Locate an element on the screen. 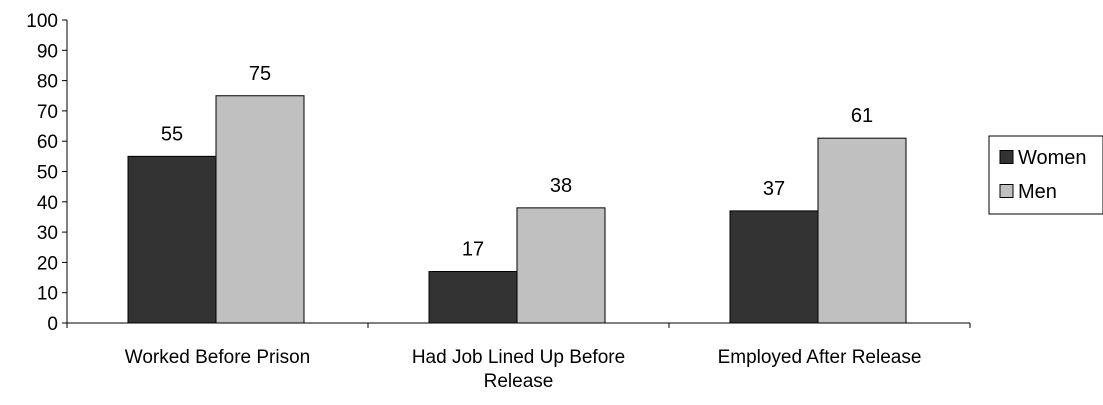  legend-swatch-women is located at coordinates (1006, 157).